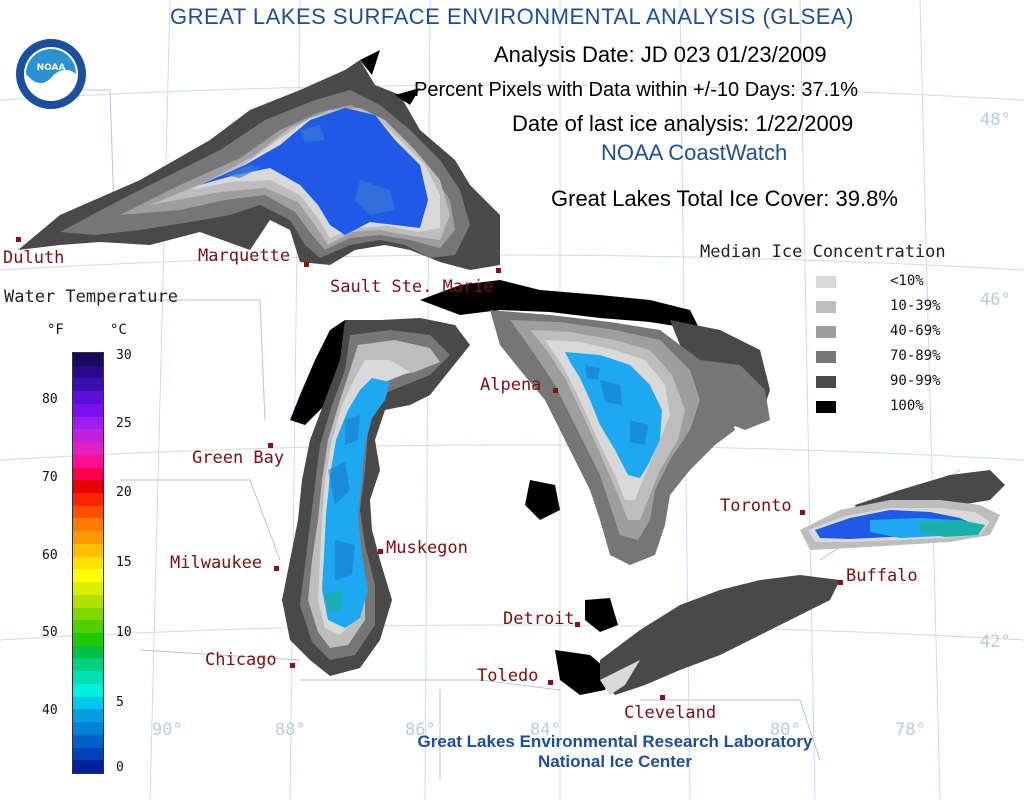  I want to click on city-label: Marquette, so click(244, 256).